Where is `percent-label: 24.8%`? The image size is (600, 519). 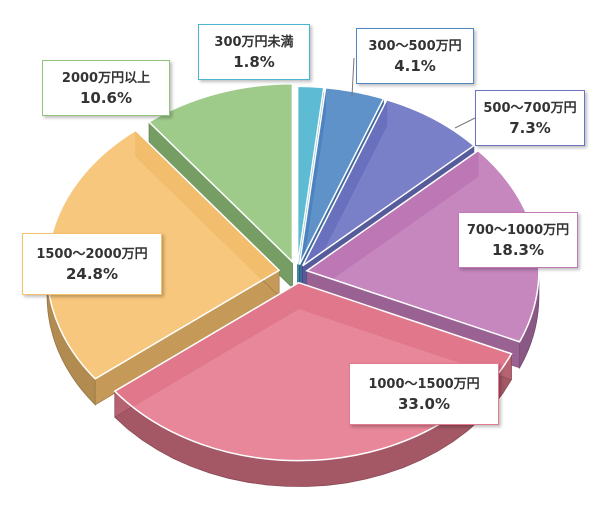 percent-label: 24.8% is located at coordinates (92, 274).